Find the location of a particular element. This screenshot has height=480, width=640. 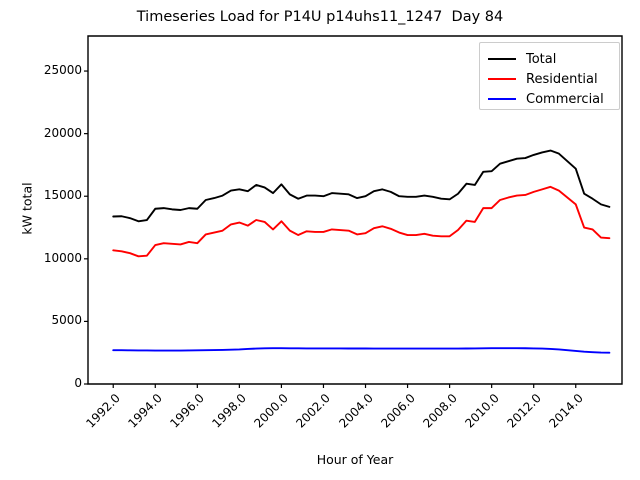

legend-item-commercial: Commercial is located at coordinates (549, 99).